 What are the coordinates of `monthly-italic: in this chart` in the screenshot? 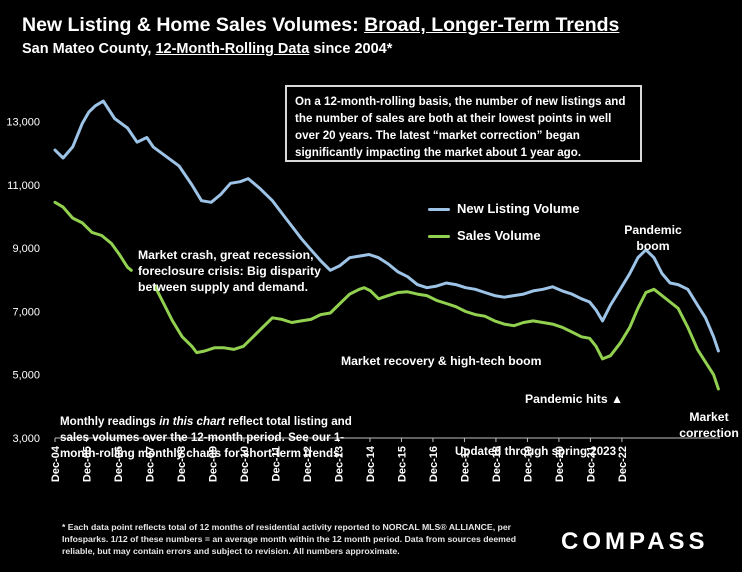 It's located at (192, 421).